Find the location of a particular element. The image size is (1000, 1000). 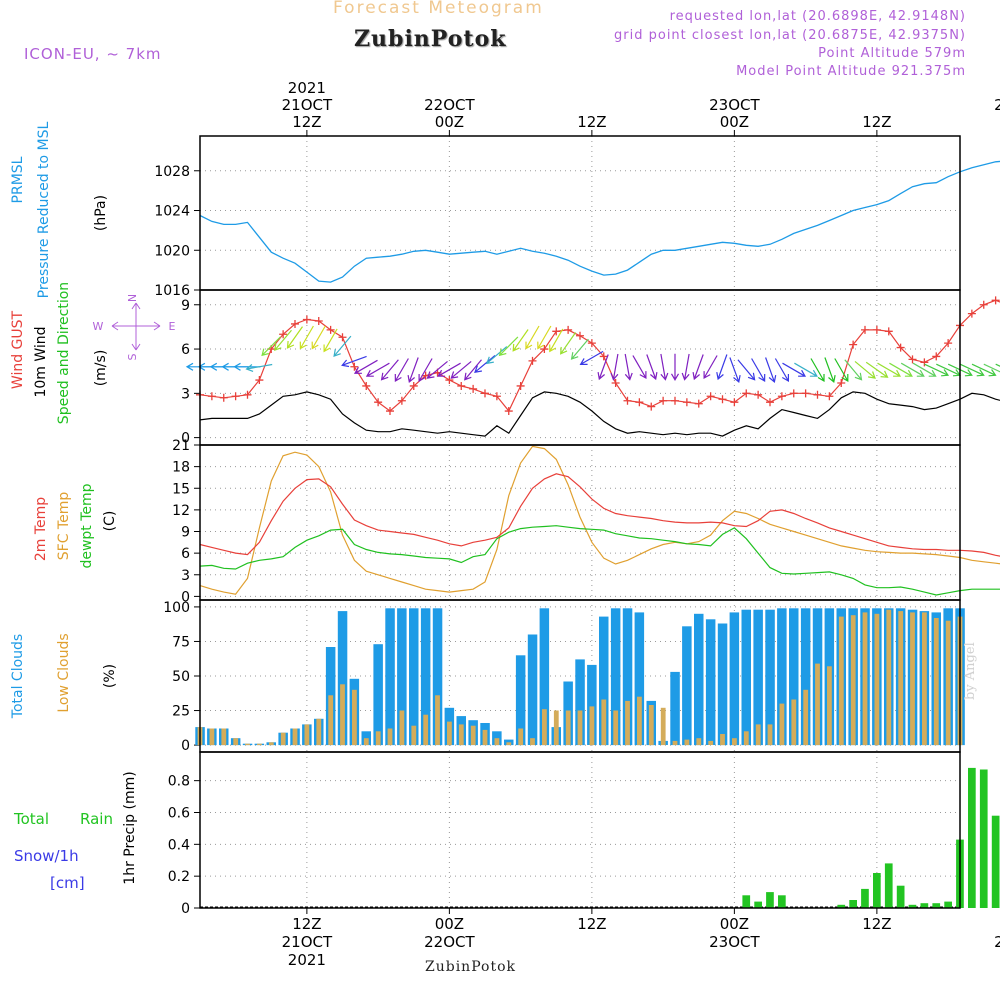

clouds-label-total: Total Clouds is located at coordinates (18, 676).